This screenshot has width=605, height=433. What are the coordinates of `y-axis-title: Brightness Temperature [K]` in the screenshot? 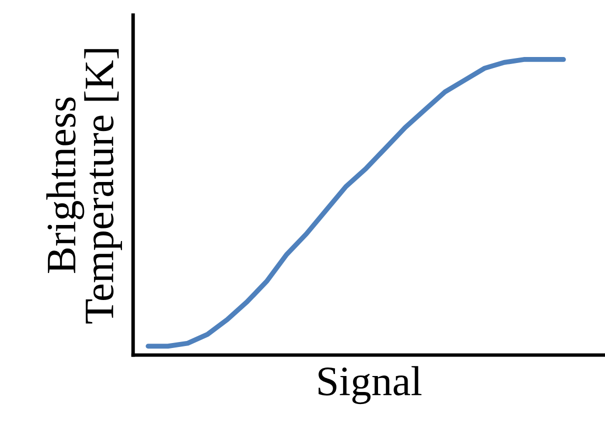 It's located at (84, 186).